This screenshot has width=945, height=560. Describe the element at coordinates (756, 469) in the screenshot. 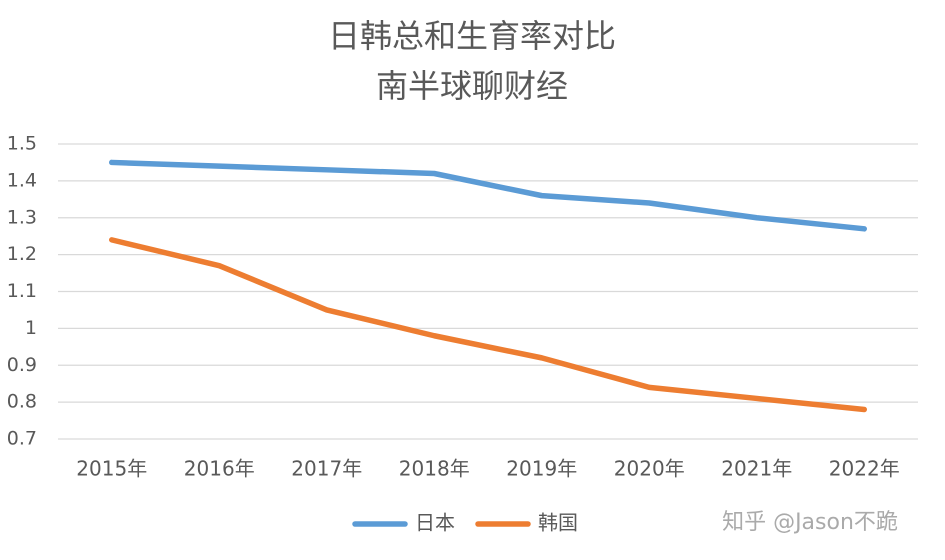

I see `x-tick-label: 2021年` at that location.